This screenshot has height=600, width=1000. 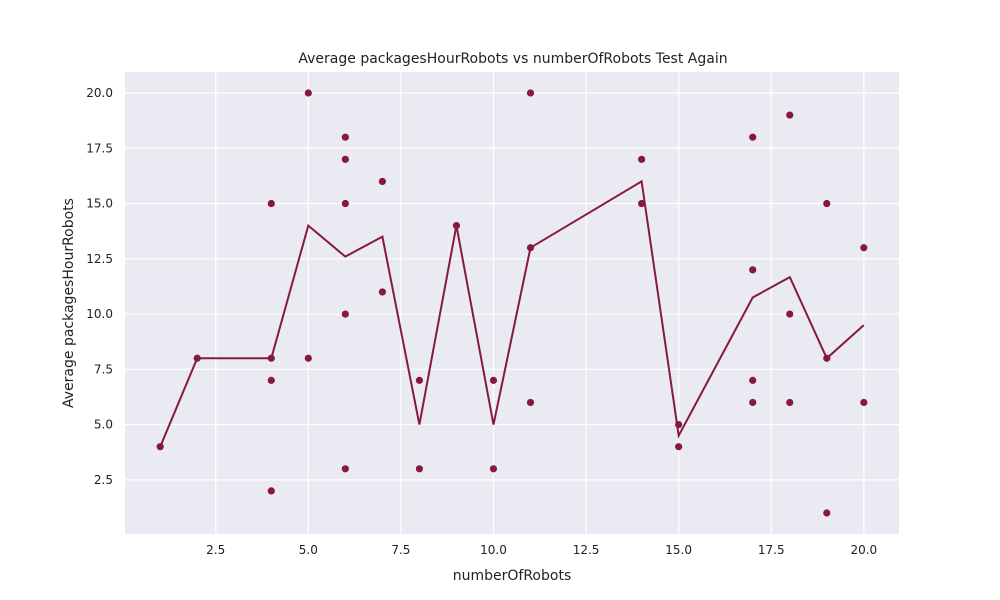 What do you see at coordinates (99, 148) in the screenshot?
I see `y-tick-label: 17.5` at bounding box center [99, 148].